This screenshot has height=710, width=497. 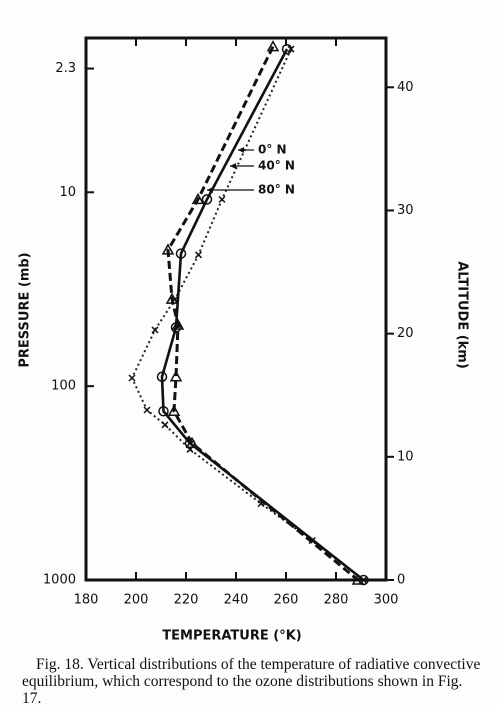 What do you see at coordinates (405, 333) in the screenshot?
I see `y2-tick-label: 20` at bounding box center [405, 333].